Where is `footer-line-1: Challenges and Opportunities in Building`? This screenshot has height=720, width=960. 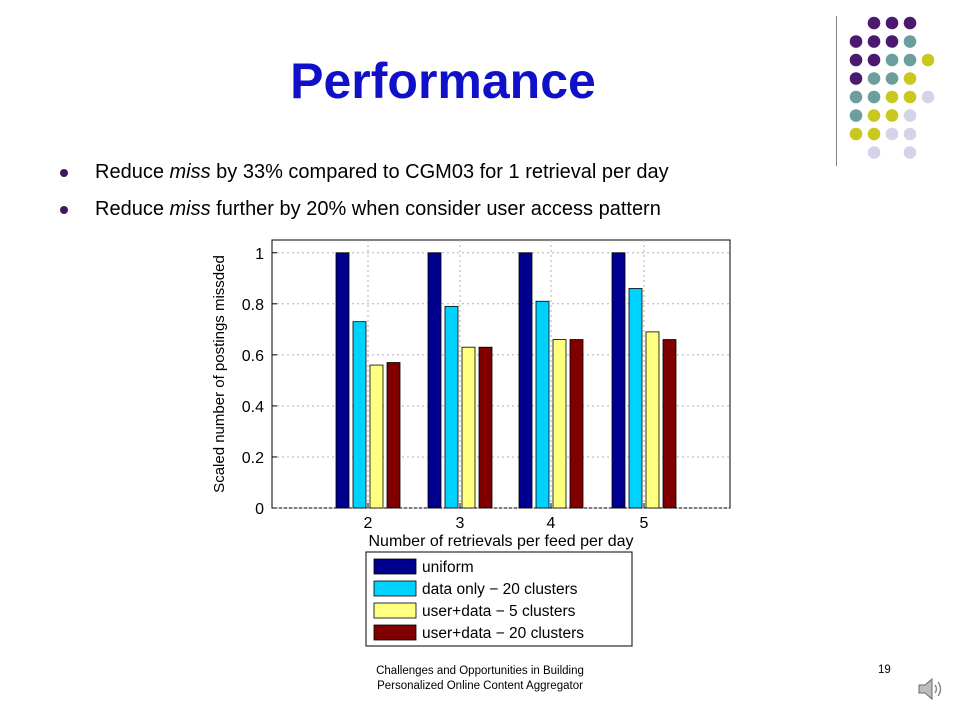 footer-line-1: Challenges and Opportunities in Building is located at coordinates (480, 671).